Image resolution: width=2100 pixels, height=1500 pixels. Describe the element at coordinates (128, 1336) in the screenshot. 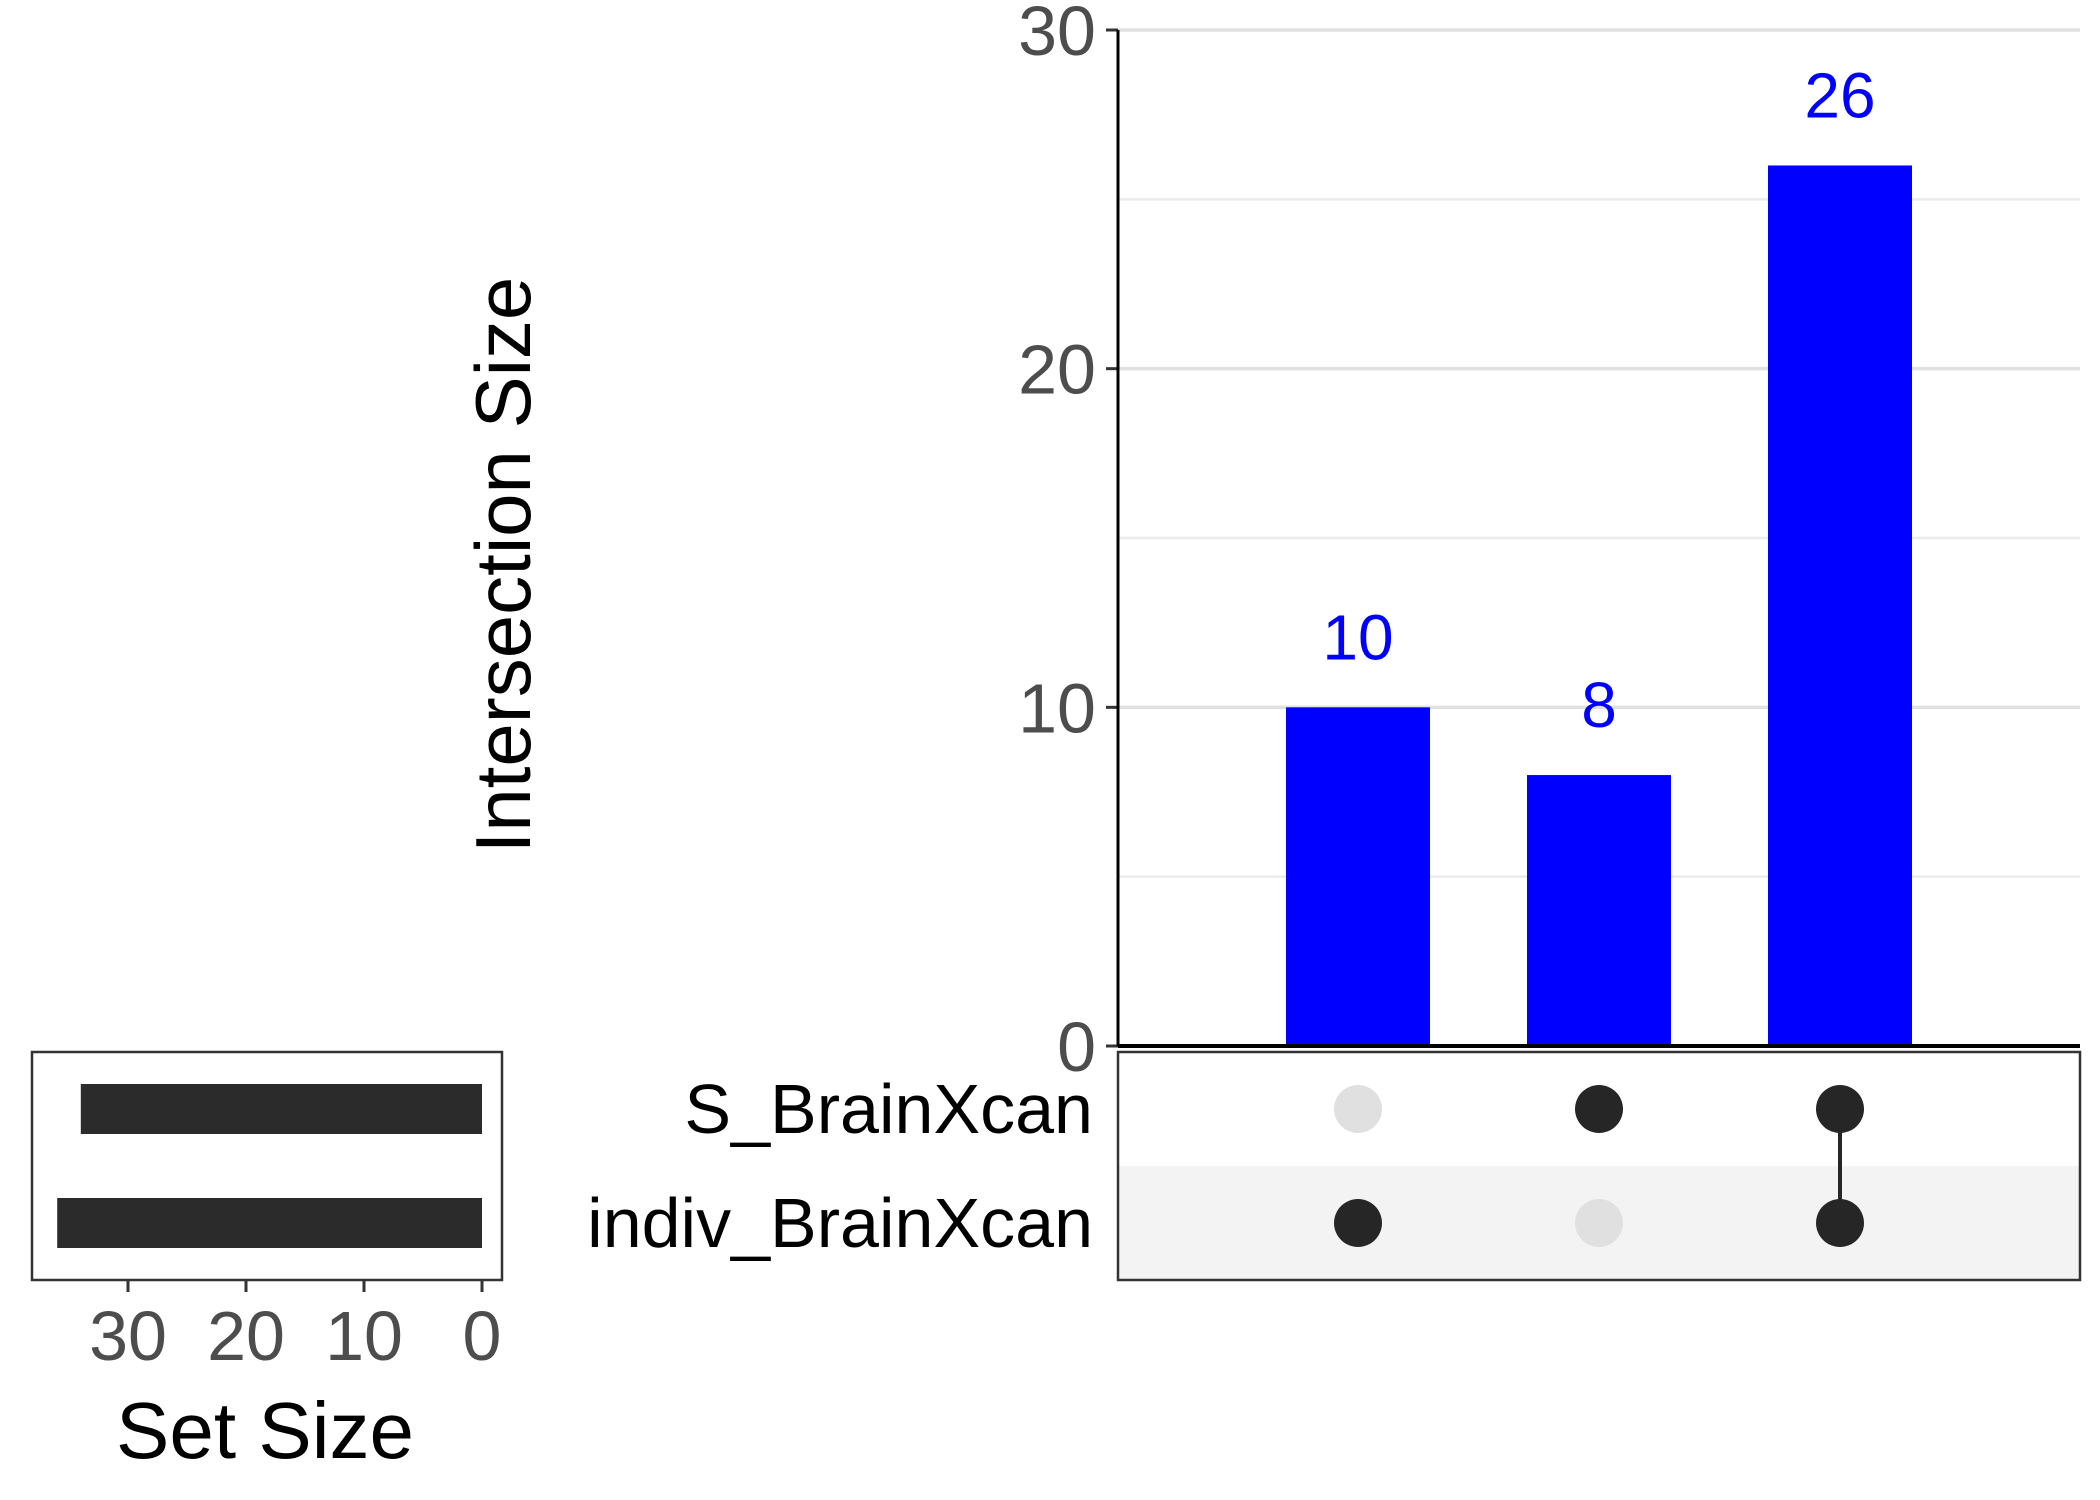

I see `set-size-tick-label: 30` at that location.